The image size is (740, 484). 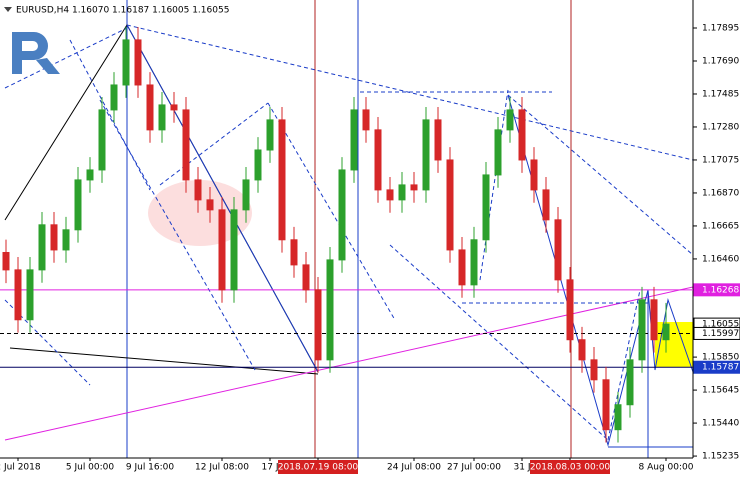 I want to click on y-tick-label: 1.15235, so click(x=720, y=457).